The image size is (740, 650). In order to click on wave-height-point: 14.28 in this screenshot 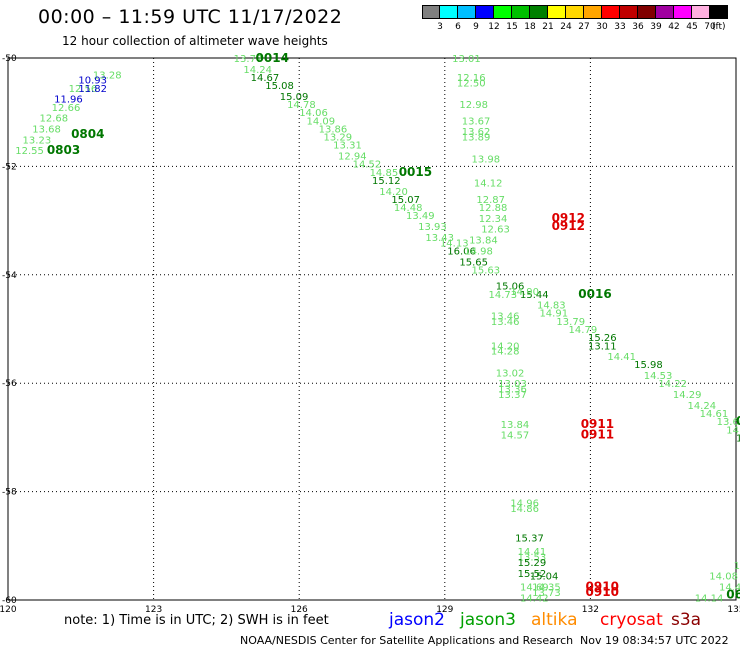, I will do `click(505, 352)`.